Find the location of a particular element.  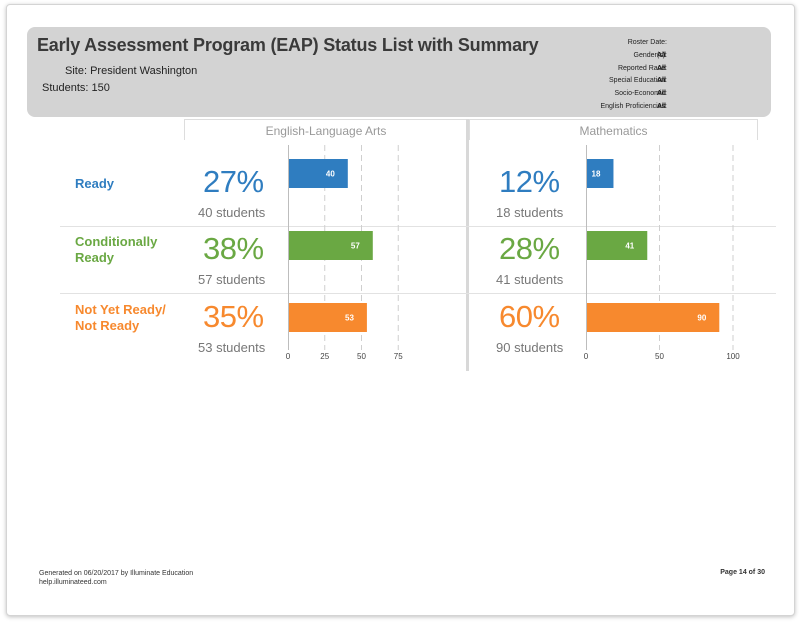

filter-label: Special Education: is located at coordinates (638, 81).